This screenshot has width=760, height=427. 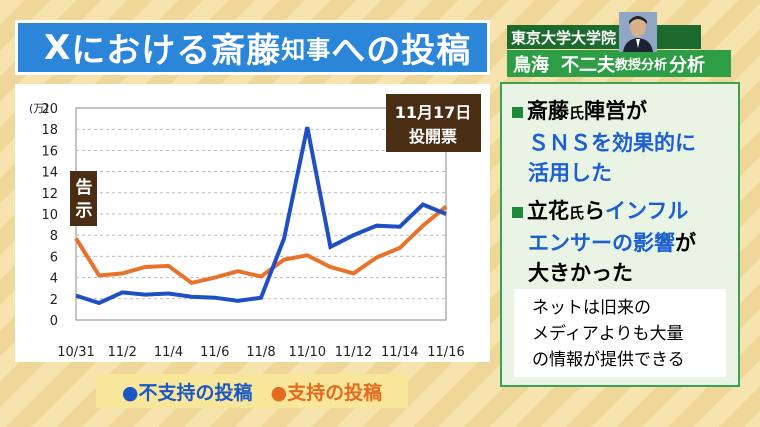 What do you see at coordinates (307, 352) in the screenshot?
I see `x-tick-label: 11/10` at bounding box center [307, 352].